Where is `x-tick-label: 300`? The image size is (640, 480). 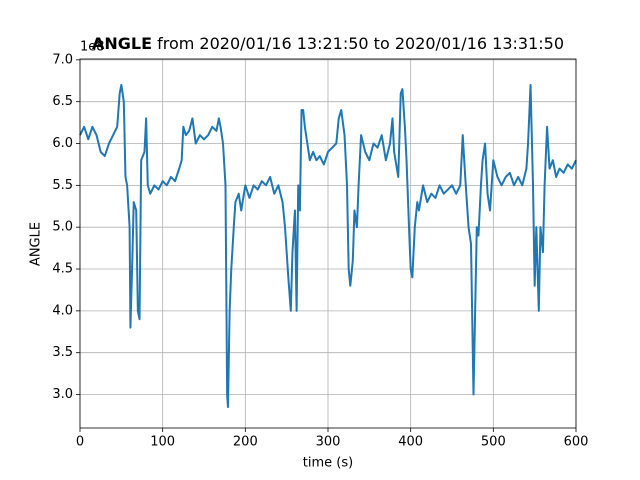 x-tick-label: 300 is located at coordinates (328, 442).